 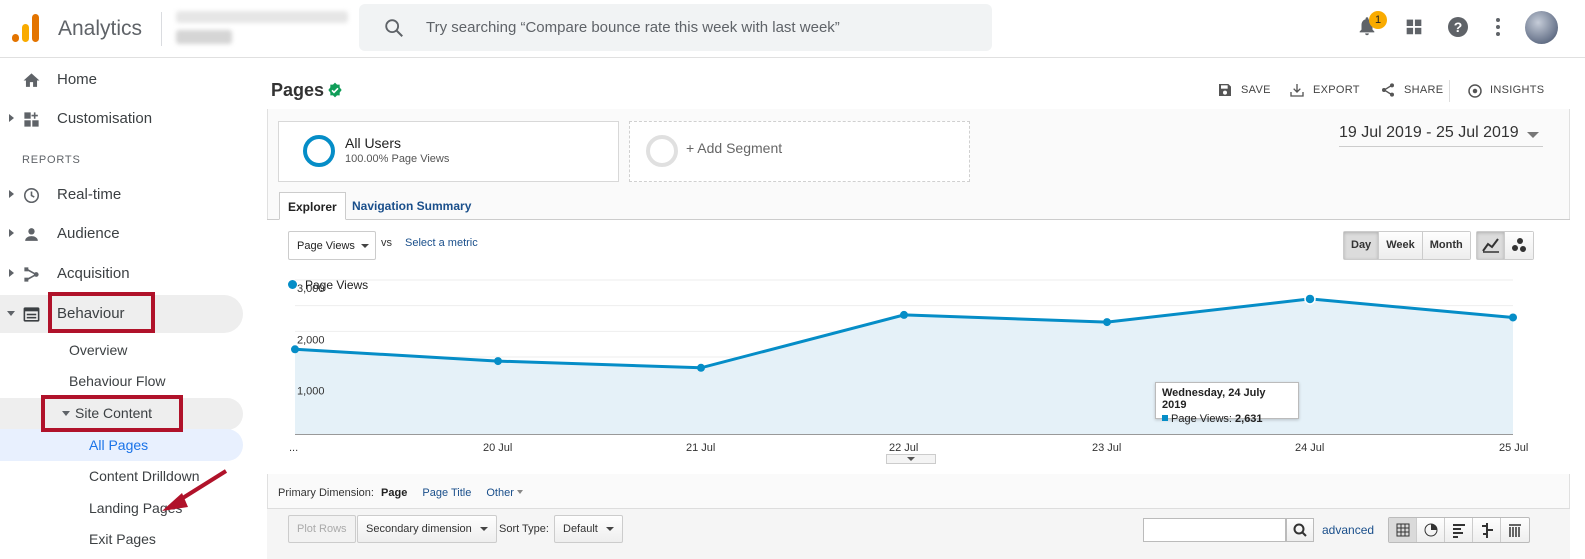 I want to click on day-button: Day, so click(x=1362, y=245).